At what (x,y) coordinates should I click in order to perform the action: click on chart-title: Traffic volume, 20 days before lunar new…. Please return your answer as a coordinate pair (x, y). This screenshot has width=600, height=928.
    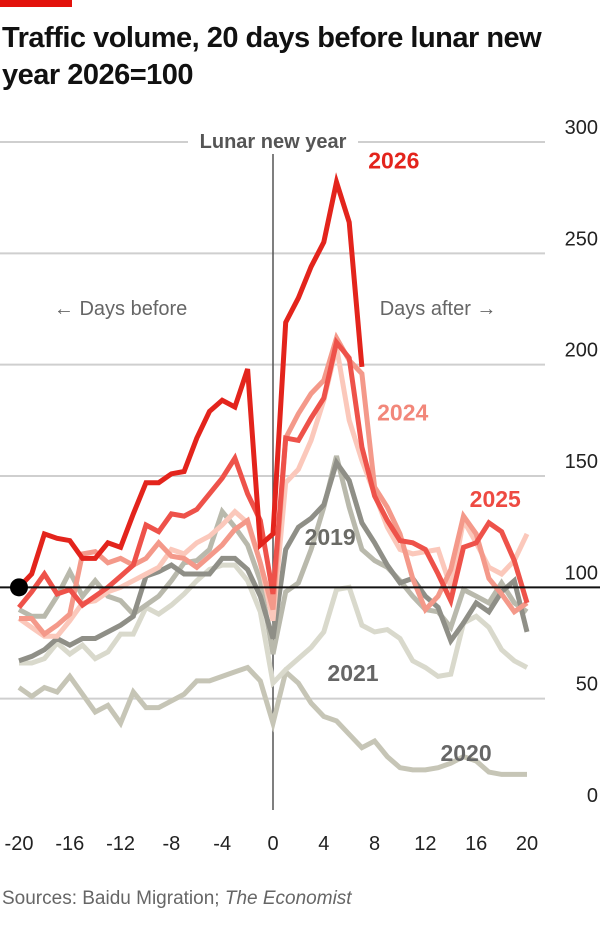
    Looking at the image, I should click on (272, 56).